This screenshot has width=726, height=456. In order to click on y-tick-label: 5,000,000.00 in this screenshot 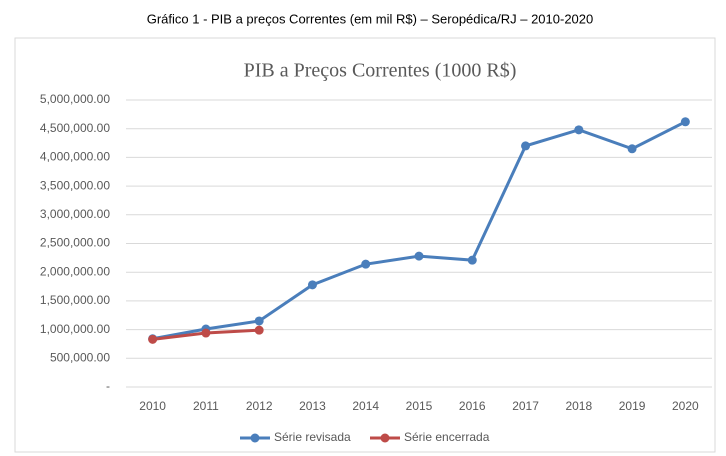, I will do `click(75, 99)`.